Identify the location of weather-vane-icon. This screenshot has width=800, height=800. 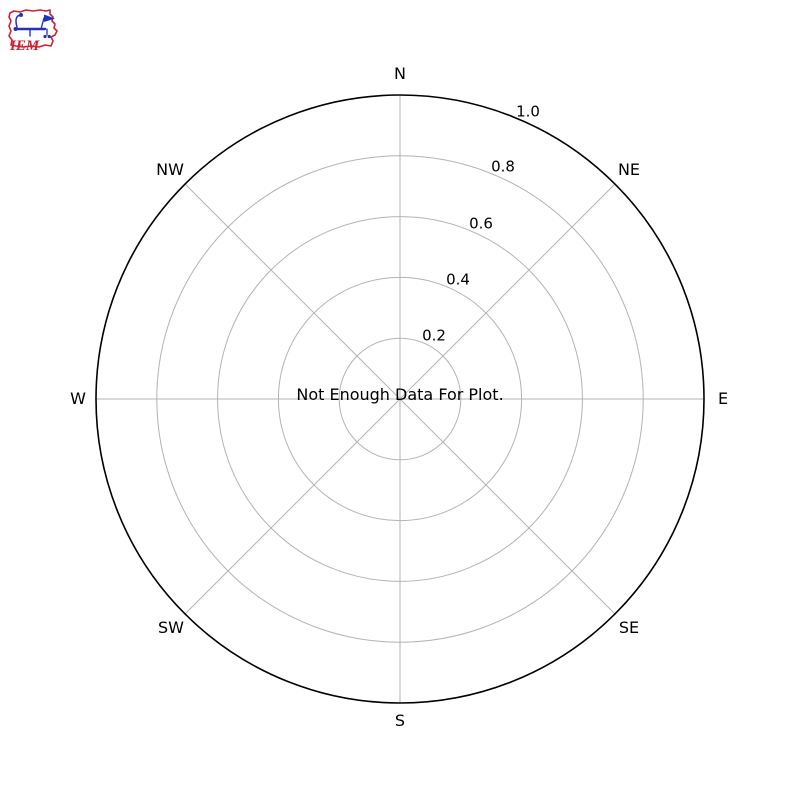
(34, 26).